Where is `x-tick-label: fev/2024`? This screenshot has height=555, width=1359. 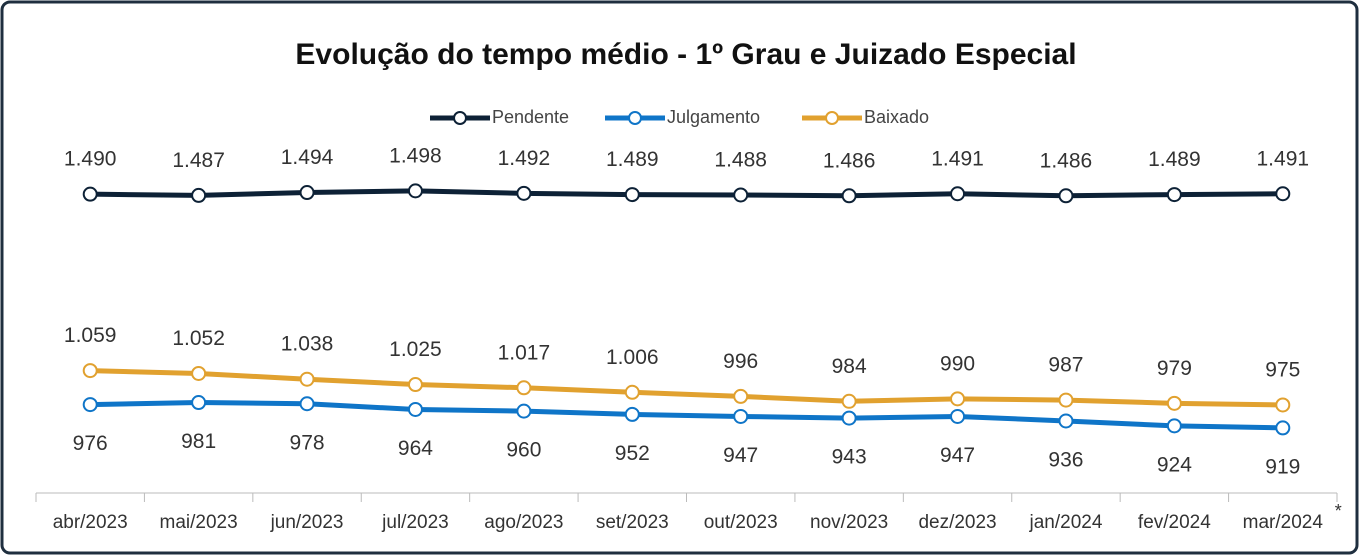
x-tick-label: fev/2024 is located at coordinates (1174, 522).